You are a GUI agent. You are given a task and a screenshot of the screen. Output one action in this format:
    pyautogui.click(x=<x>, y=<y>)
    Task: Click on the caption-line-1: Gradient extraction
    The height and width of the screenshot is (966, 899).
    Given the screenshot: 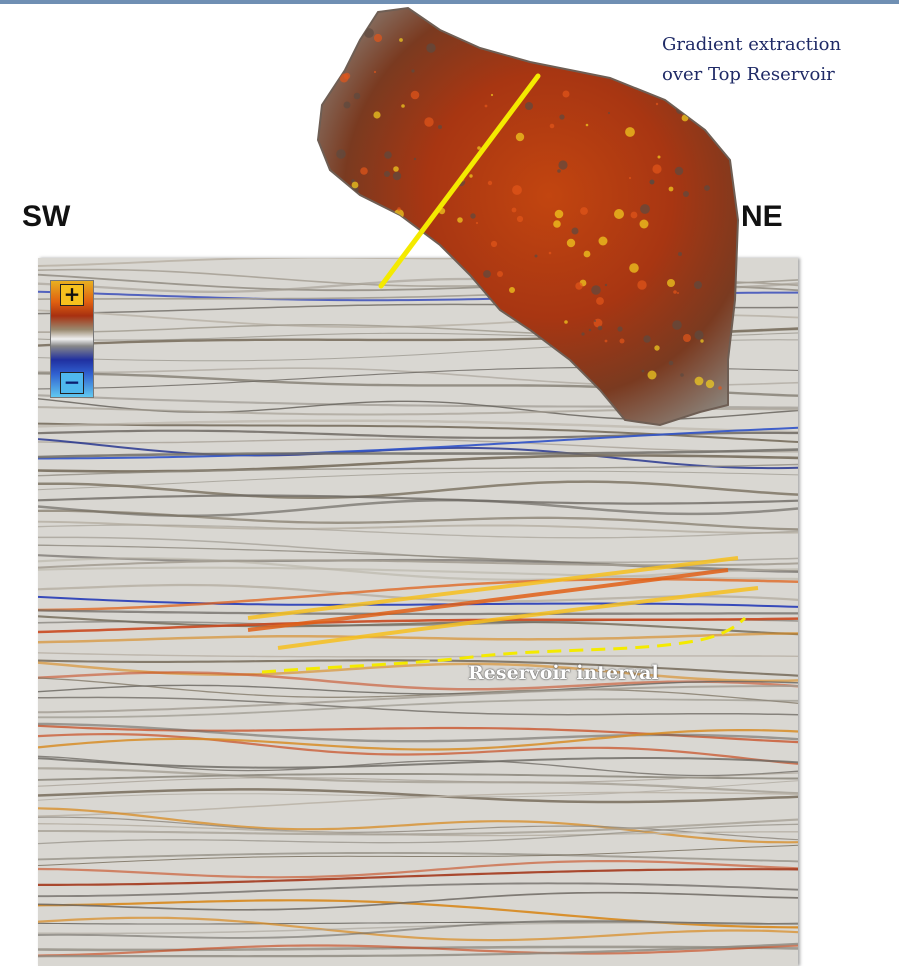 What is the action you would take?
    pyautogui.click(x=752, y=44)
    